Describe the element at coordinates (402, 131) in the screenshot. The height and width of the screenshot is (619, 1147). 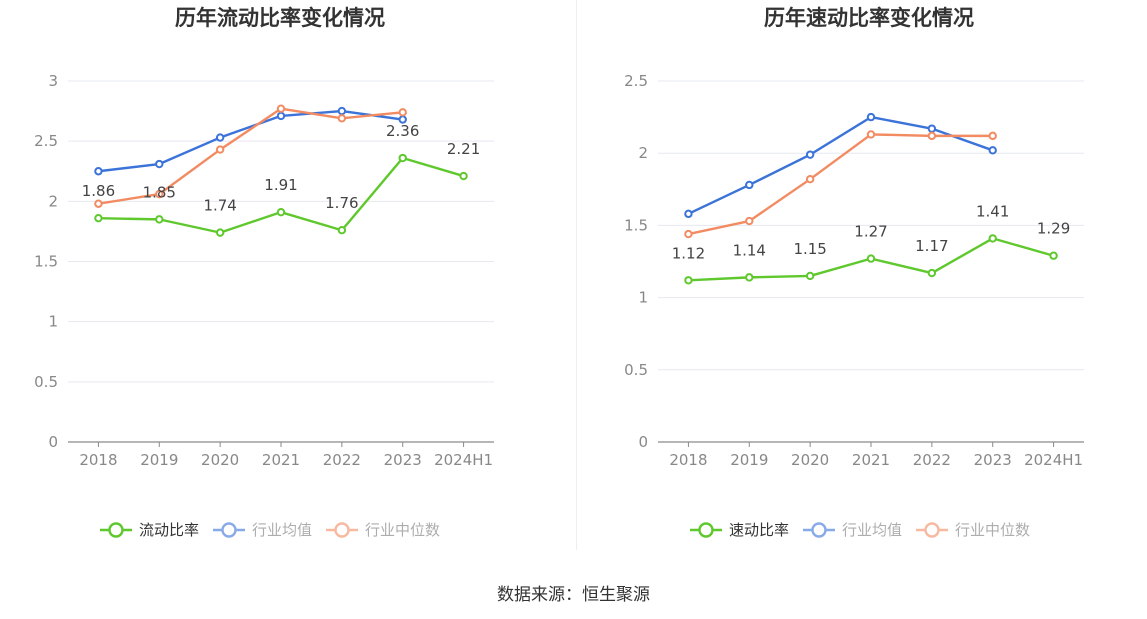
I see `data-label: 2.36` at that location.